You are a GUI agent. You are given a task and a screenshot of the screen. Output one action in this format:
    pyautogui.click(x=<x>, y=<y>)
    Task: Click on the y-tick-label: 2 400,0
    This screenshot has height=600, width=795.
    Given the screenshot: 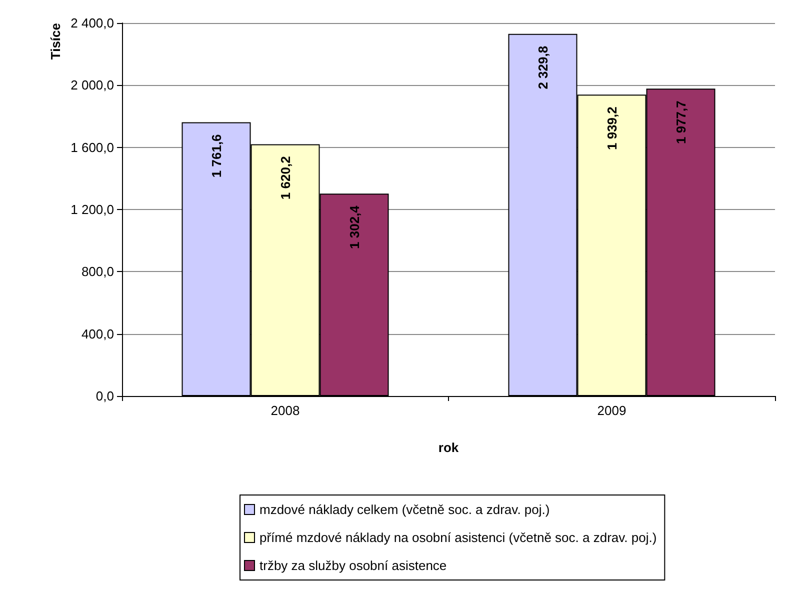 What is the action you would take?
    pyautogui.click(x=92, y=23)
    